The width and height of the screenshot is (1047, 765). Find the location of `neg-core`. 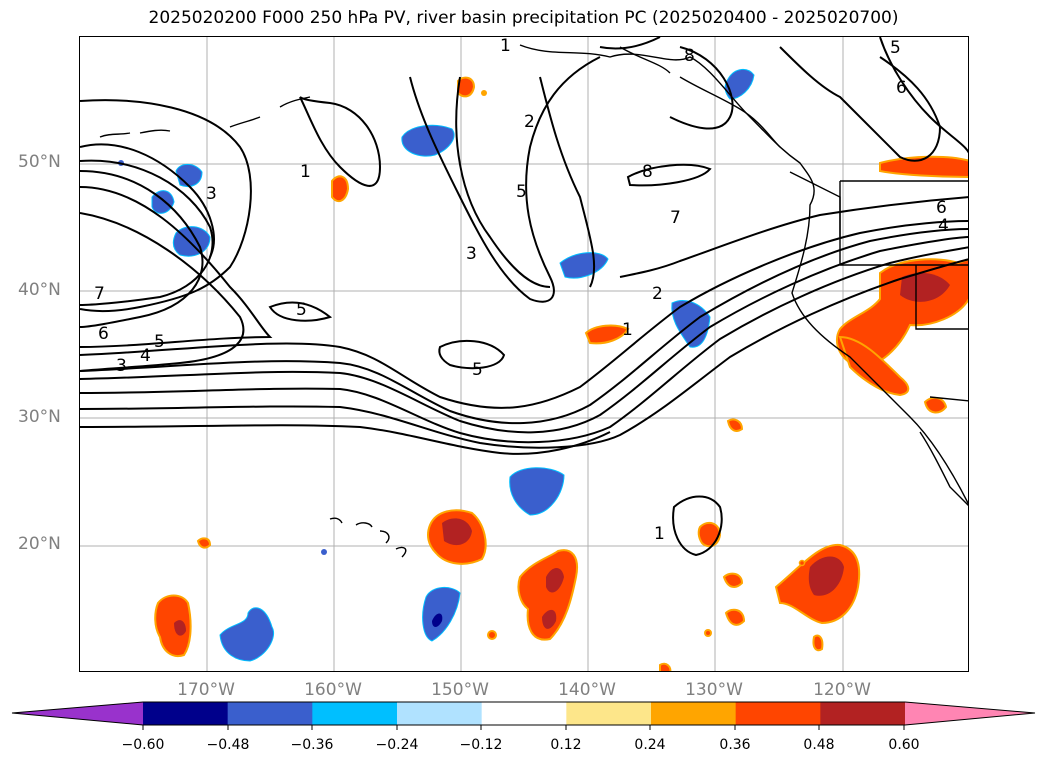

neg-core is located at coordinates (437, 620).